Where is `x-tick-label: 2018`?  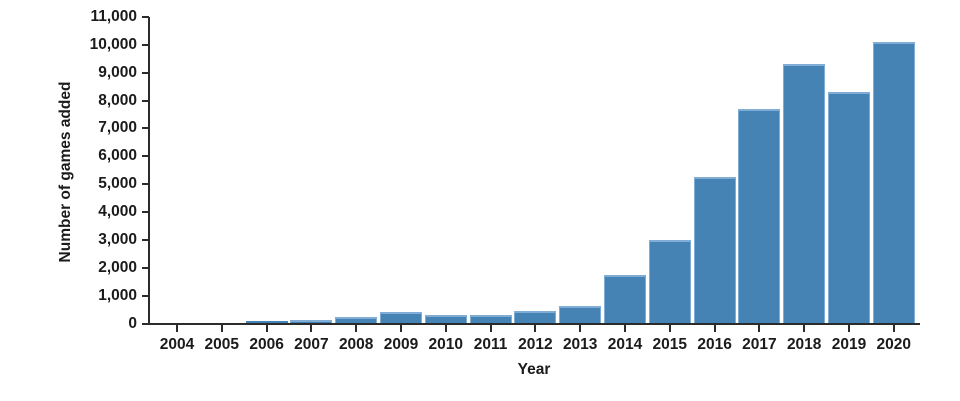
x-tick-label: 2018 is located at coordinates (804, 344).